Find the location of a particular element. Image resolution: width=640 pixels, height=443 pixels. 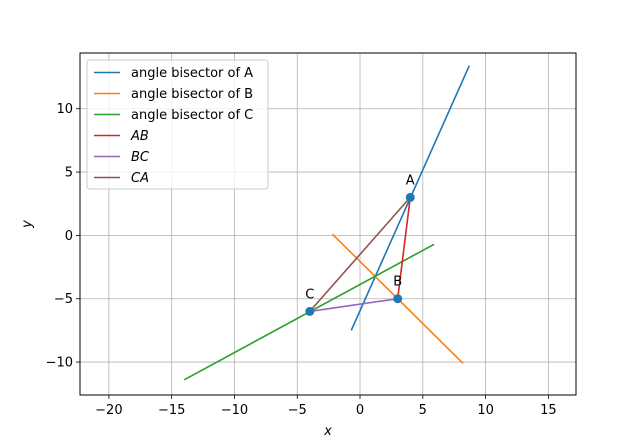

series-line-ca is located at coordinates (360, 254).